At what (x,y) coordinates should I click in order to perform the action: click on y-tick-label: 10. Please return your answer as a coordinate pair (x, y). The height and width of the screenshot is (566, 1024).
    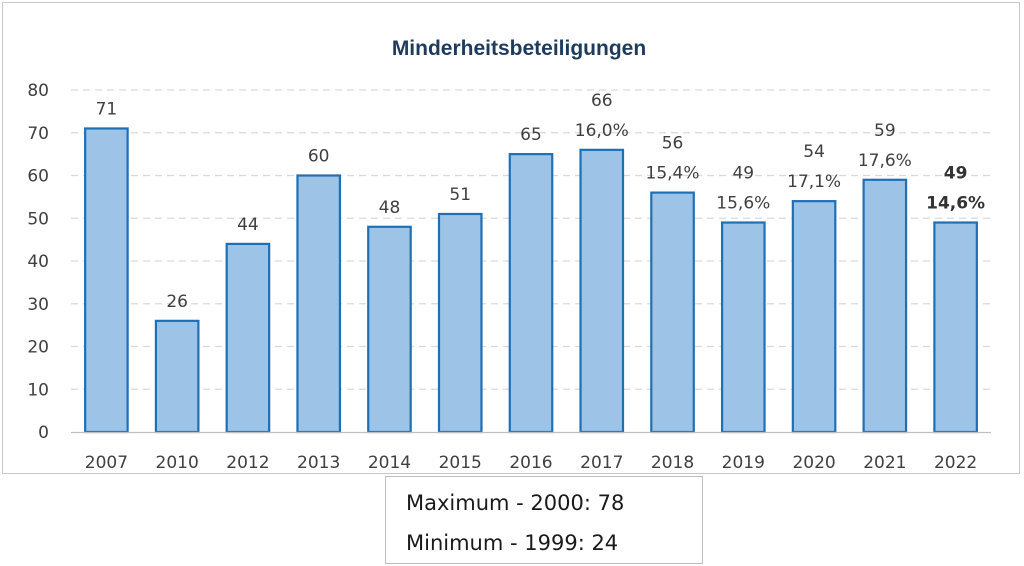
    Looking at the image, I should click on (38, 390).